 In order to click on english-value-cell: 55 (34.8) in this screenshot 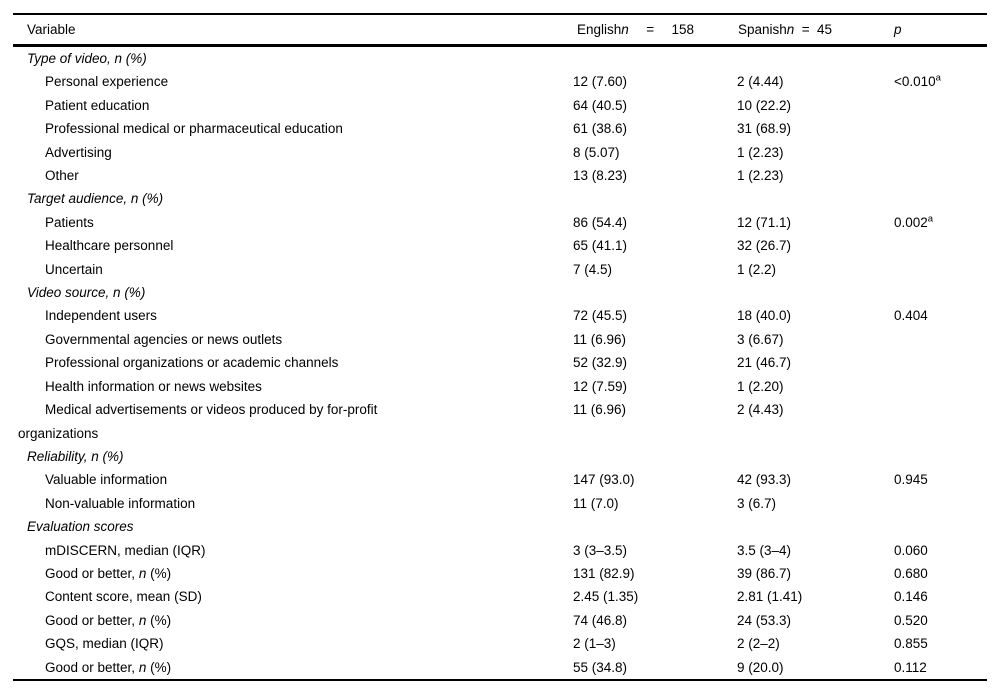, I will do `click(600, 667)`.